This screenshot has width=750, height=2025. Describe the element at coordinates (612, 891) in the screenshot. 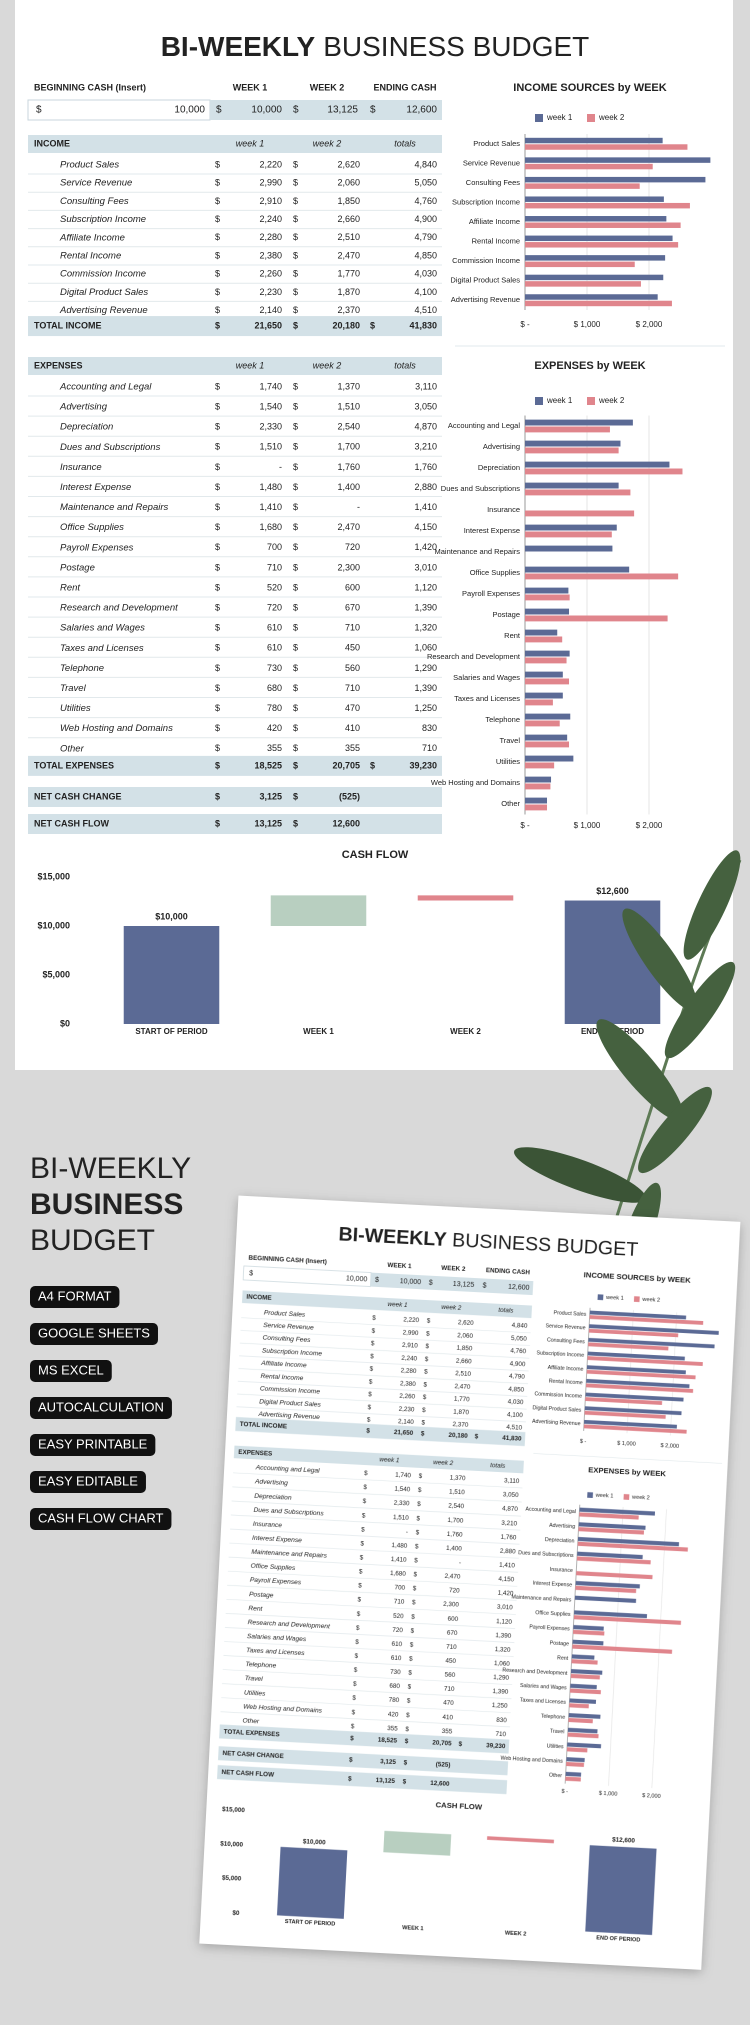

I see `value-label: $12,600` at that location.